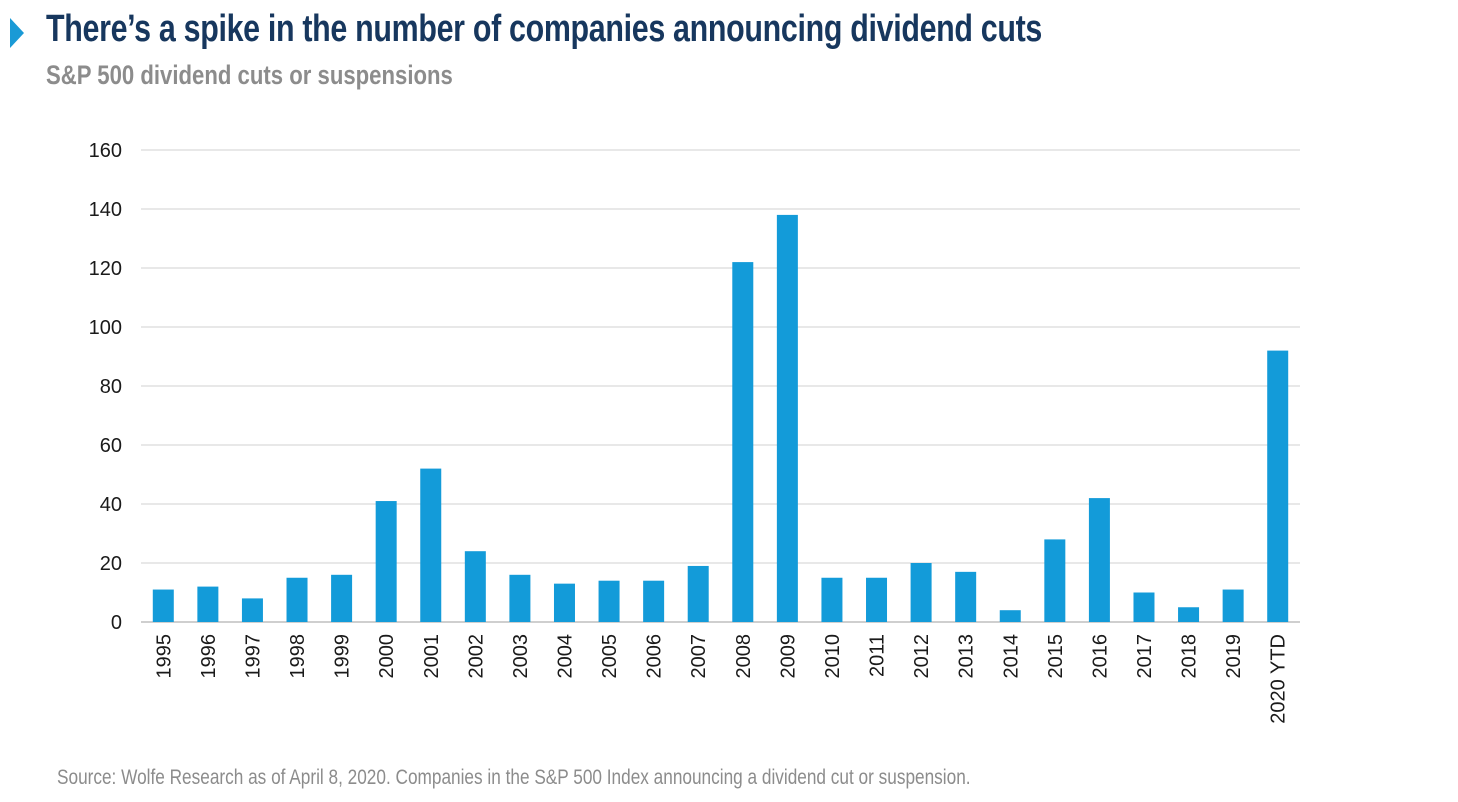  I want to click on y-tick-label: 100, so click(105, 328).